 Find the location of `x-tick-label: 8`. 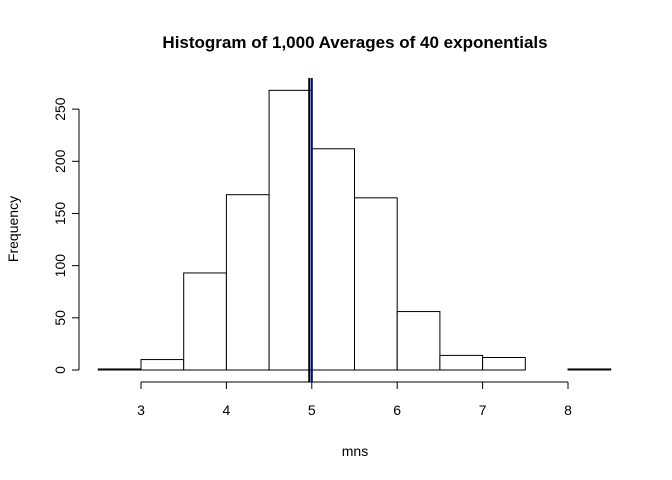

x-tick-label: 8 is located at coordinates (568, 410).